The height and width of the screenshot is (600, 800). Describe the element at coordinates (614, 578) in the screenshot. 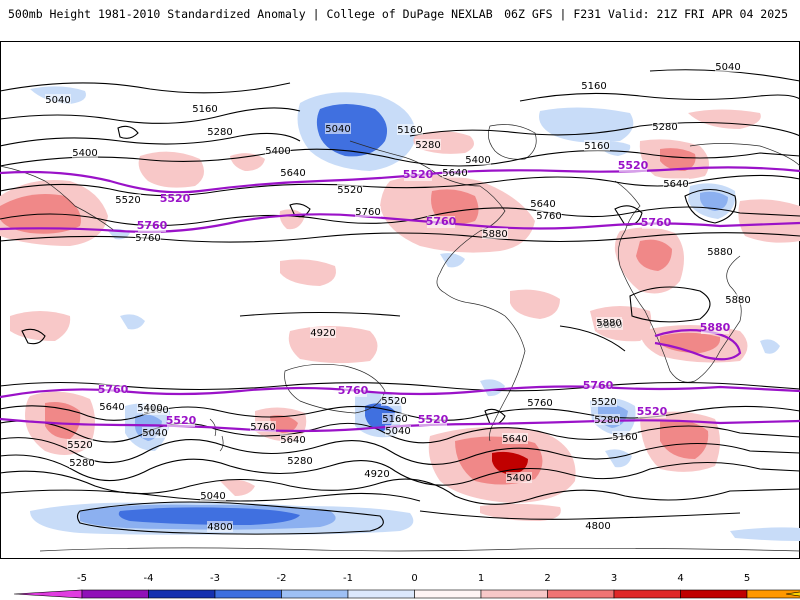

I see `colorbar-tick-label: 3` at that location.